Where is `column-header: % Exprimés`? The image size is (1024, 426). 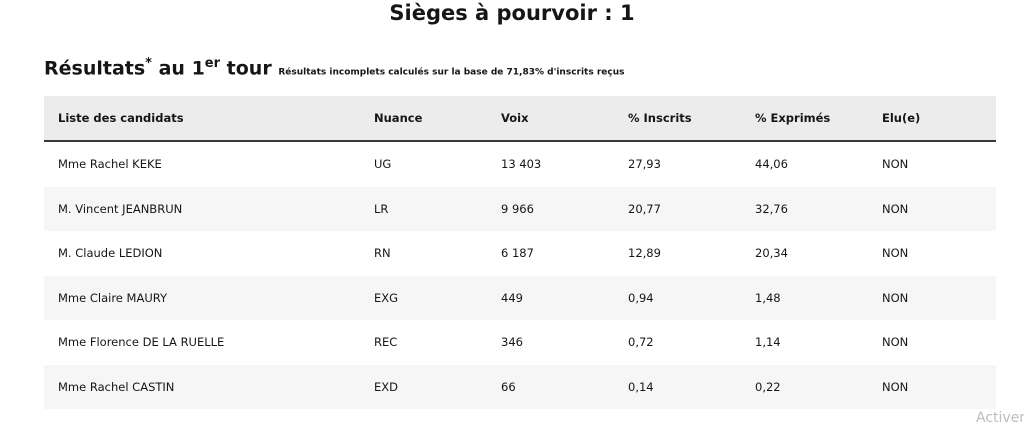 column-header: % Exprimés is located at coordinates (793, 118).